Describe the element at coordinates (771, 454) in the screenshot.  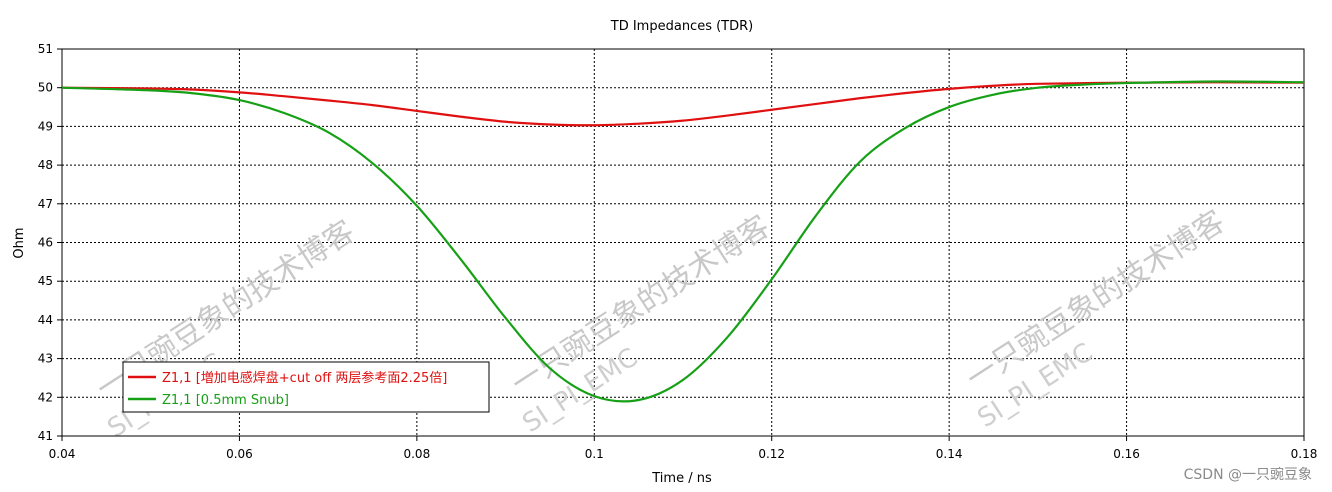
I see `x-tick-label: 0.12` at that location.